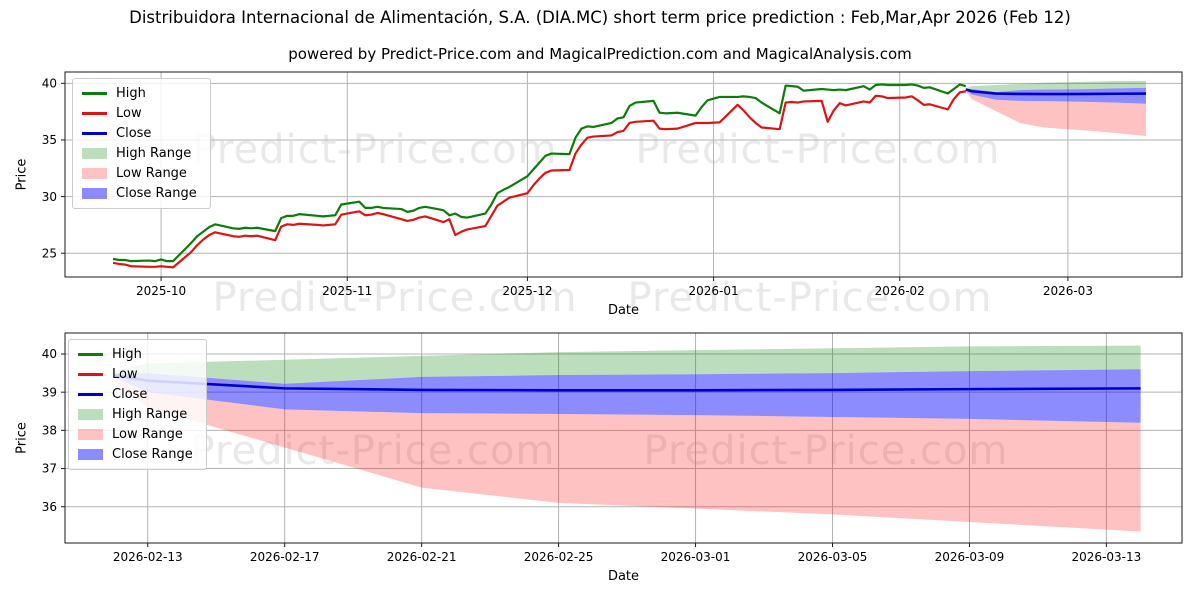 This screenshot has width=1200, height=600. I want to click on x-tick-label: 2026-02-17, so click(285, 557).